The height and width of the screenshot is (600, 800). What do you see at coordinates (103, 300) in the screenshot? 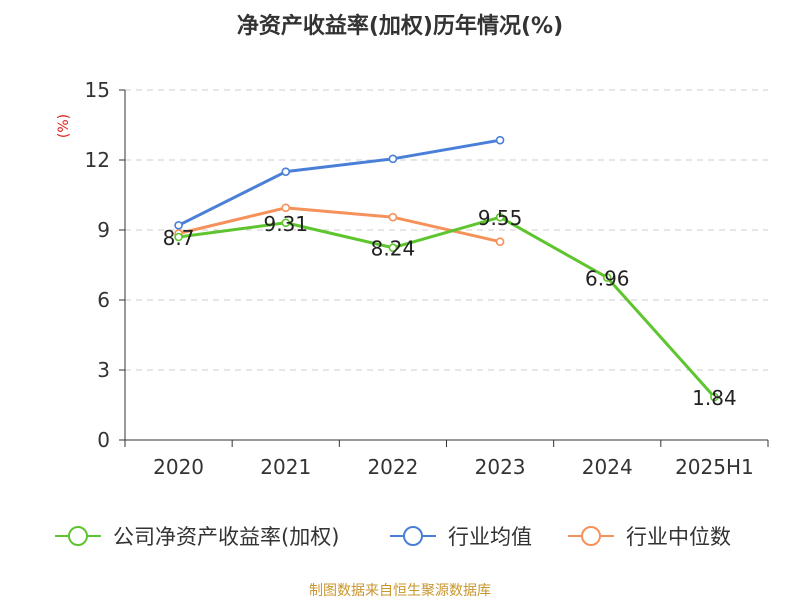
I see `y-tick-label: 6` at bounding box center [103, 300].